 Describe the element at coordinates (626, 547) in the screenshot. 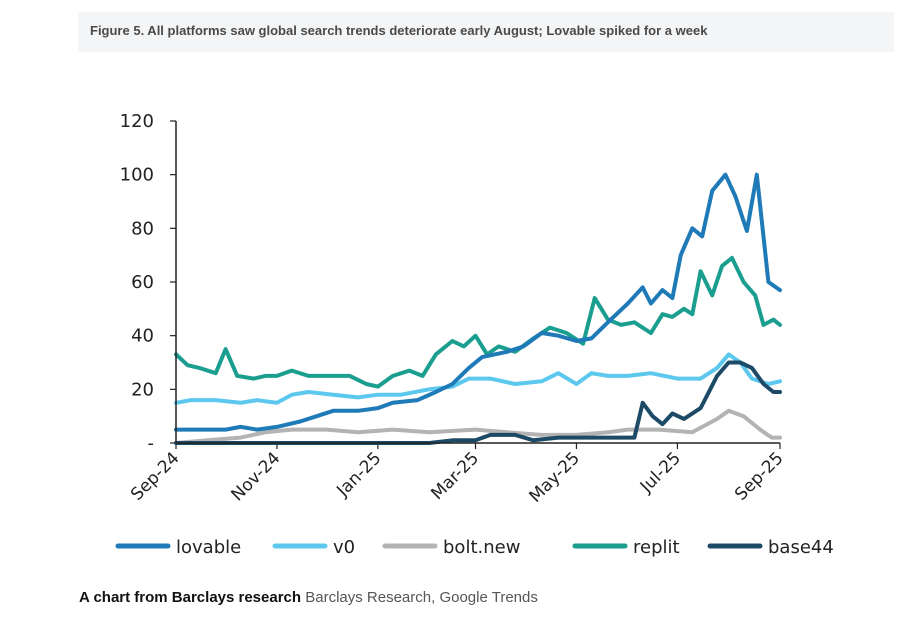

I see `legend-item-replit: replit` at that location.